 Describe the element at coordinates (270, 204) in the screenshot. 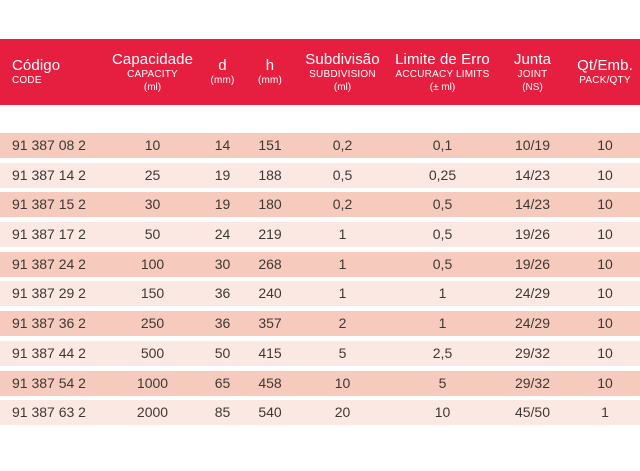

I see `cell-height: 180` at that location.